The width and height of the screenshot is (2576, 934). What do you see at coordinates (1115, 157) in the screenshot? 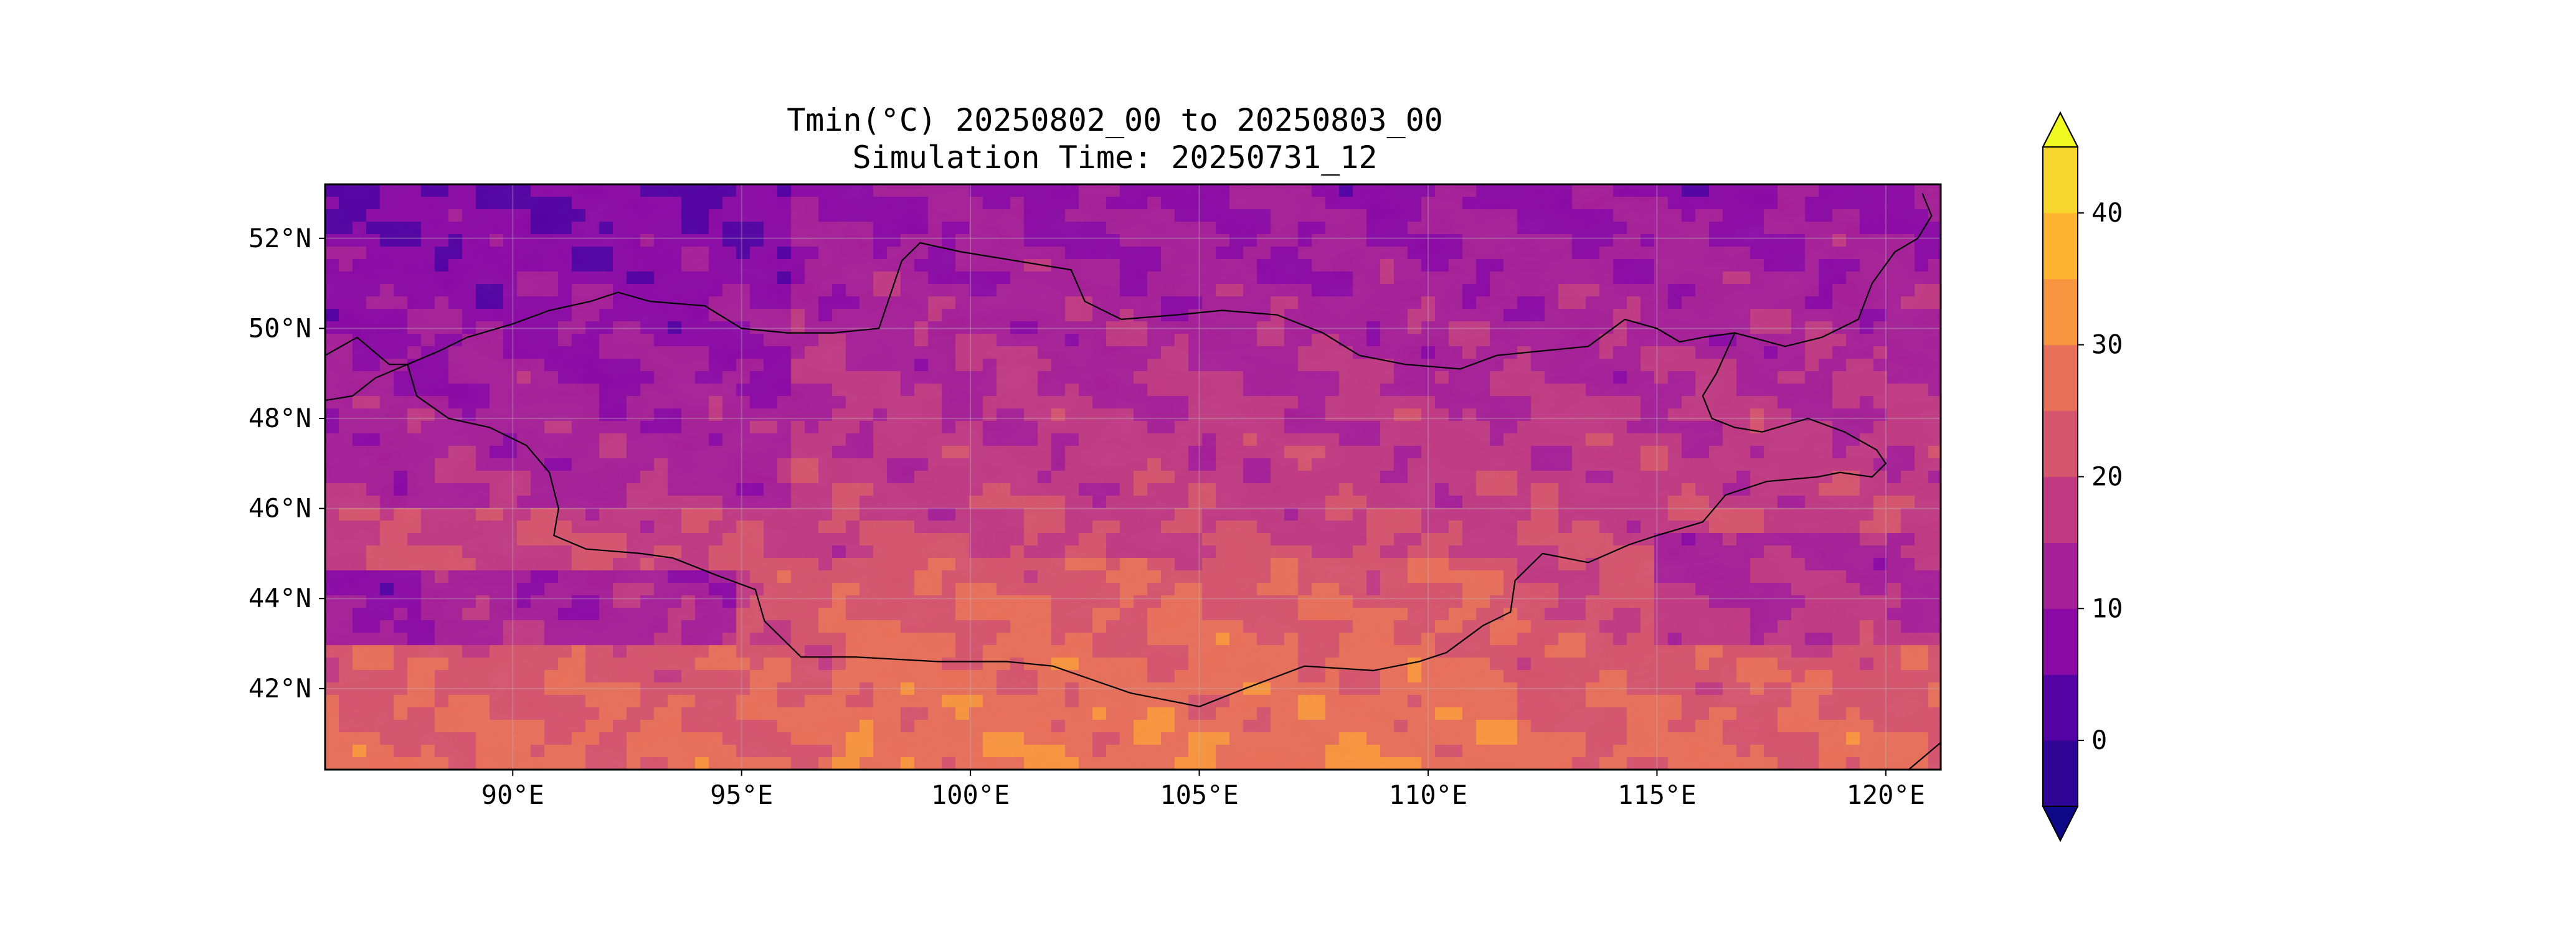
I see `map-subtitle: Simulation Time: 20250731_12` at bounding box center [1115, 157].